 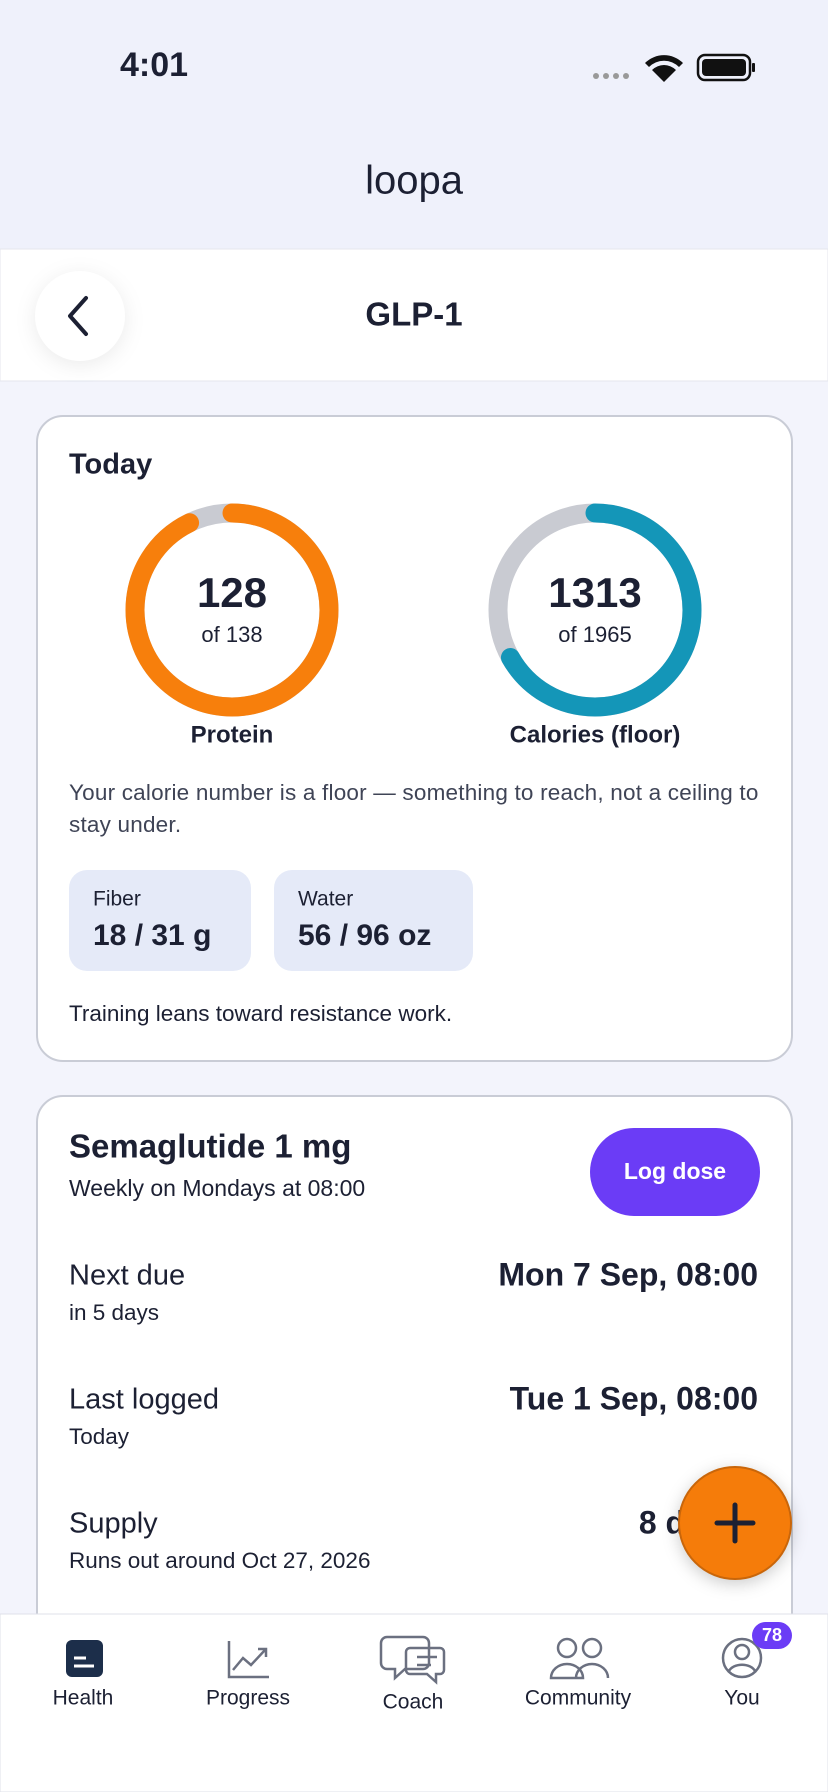 I want to click on row-sub: Today, so click(x=99, y=1436).